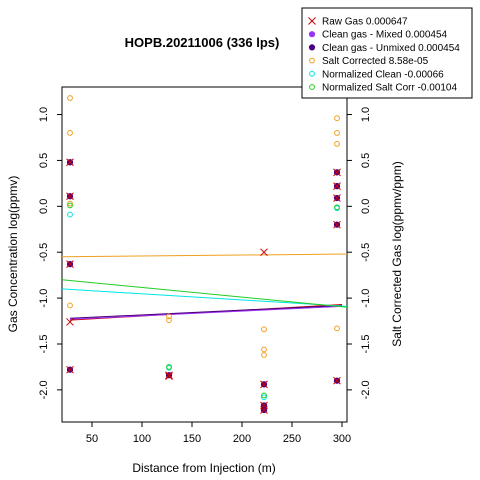 This screenshot has width=480, height=480. What do you see at coordinates (13, 254) in the screenshot?
I see `y-axis-label: Gas Concentration log(ppmv)` at bounding box center [13, 254].